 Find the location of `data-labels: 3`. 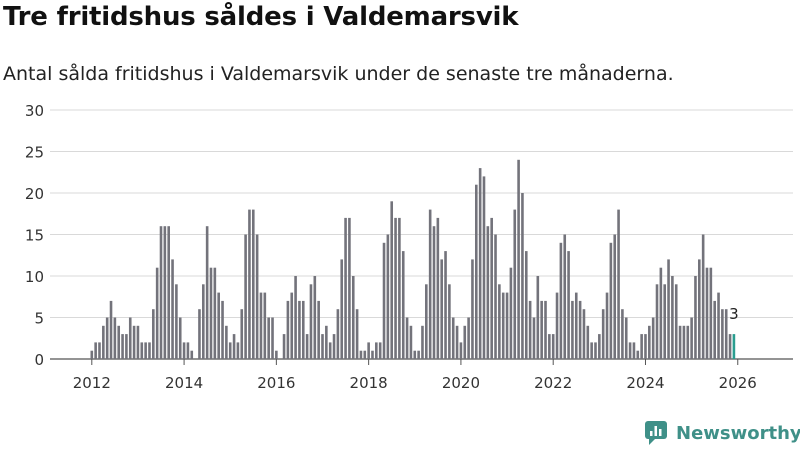

data-labels: 3 is located at coordinates (734, 314).